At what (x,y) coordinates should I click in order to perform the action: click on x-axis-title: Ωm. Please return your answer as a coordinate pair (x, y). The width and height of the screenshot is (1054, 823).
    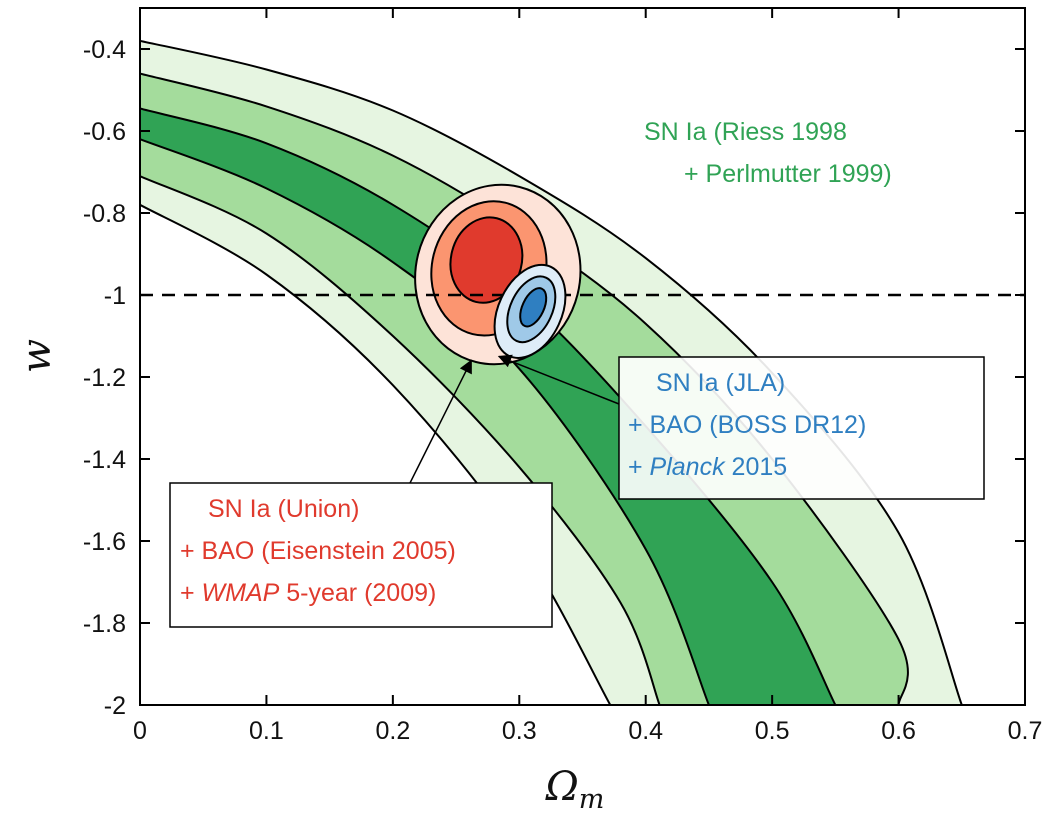
    Looking at the image, I should click on (575, 789).